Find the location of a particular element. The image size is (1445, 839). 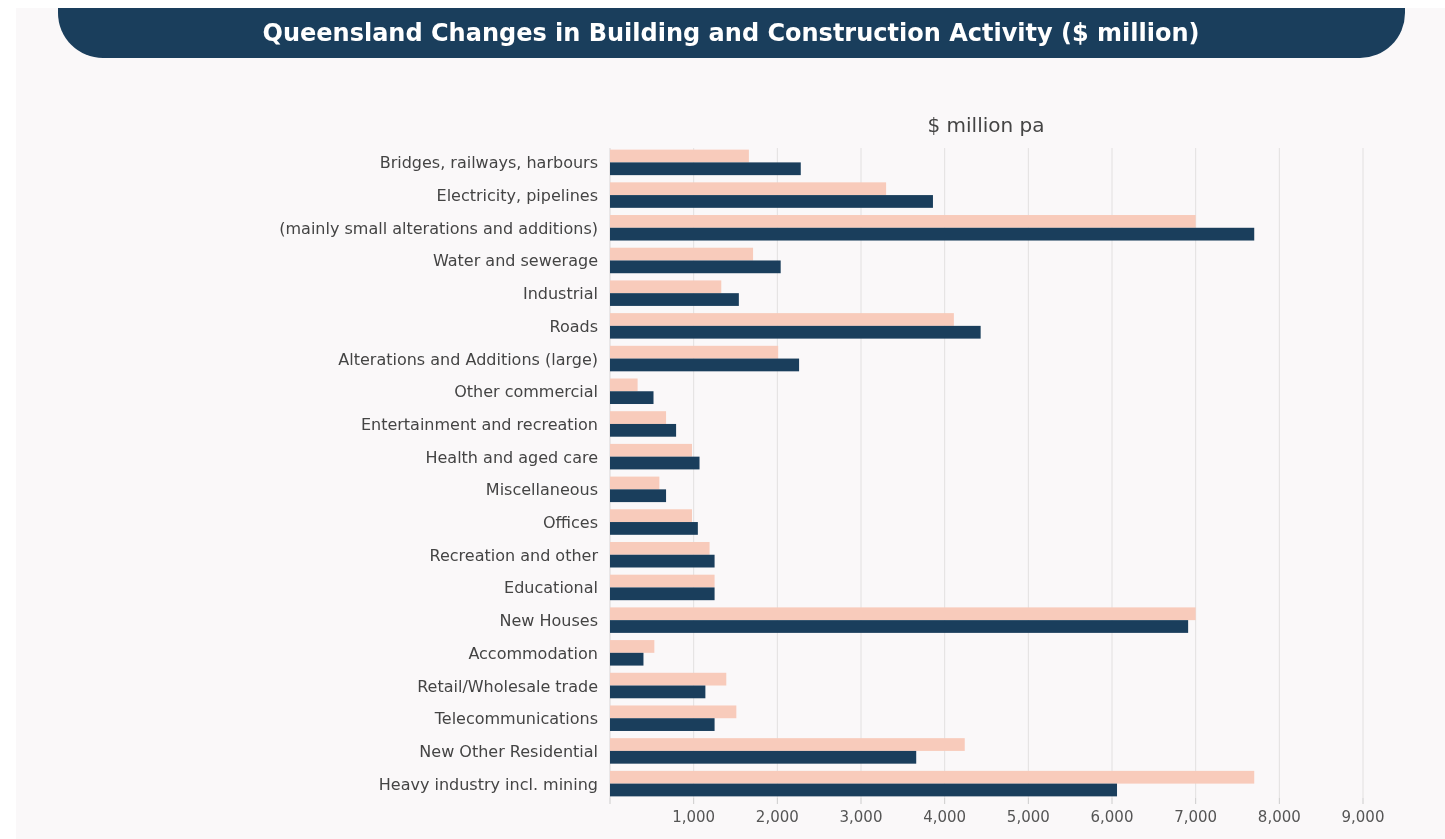

y-tick-label: Bridges, railways, harbours is located at coordinates (488, 163).